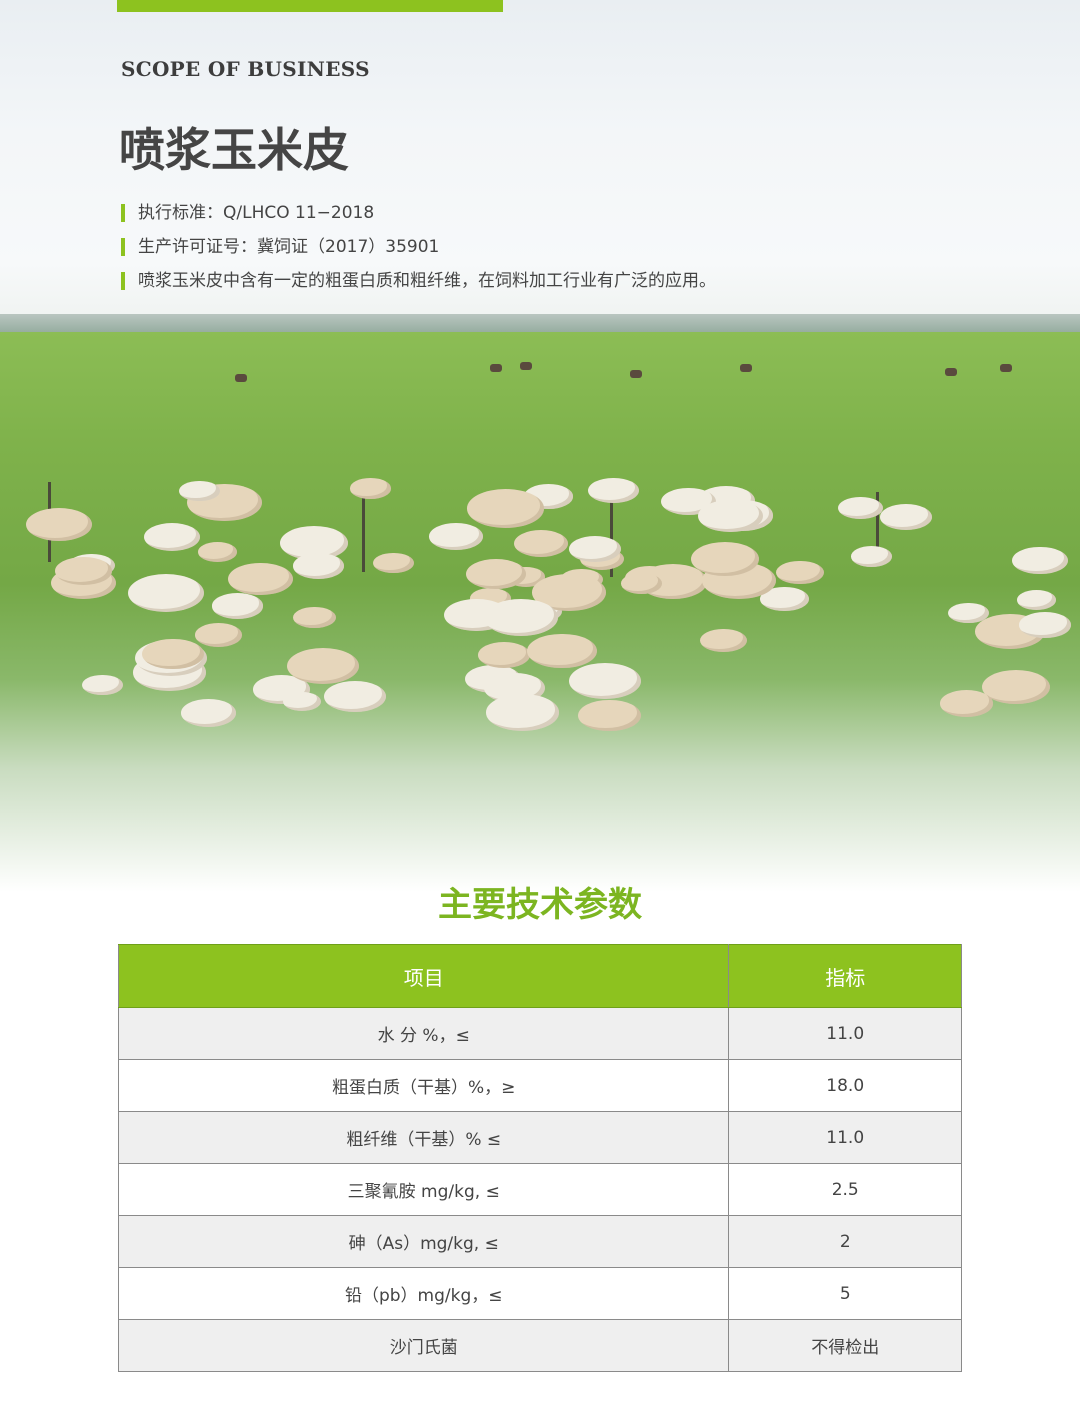 The height and width of the screenshot is (1425, 1080). I want to click on table-row: 沙门氏菌 不得检出, so click(539, 1345).